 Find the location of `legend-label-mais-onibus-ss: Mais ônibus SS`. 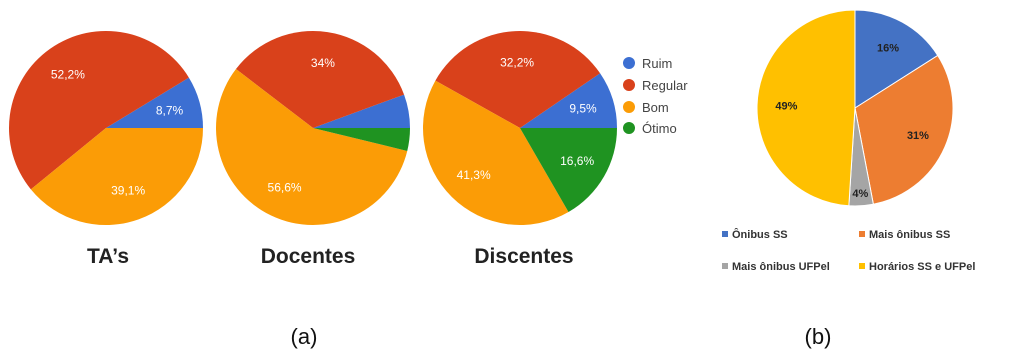

legend-label-mais-onibus-ss: Mais ônibus SS is located at coordinates (909, 235).